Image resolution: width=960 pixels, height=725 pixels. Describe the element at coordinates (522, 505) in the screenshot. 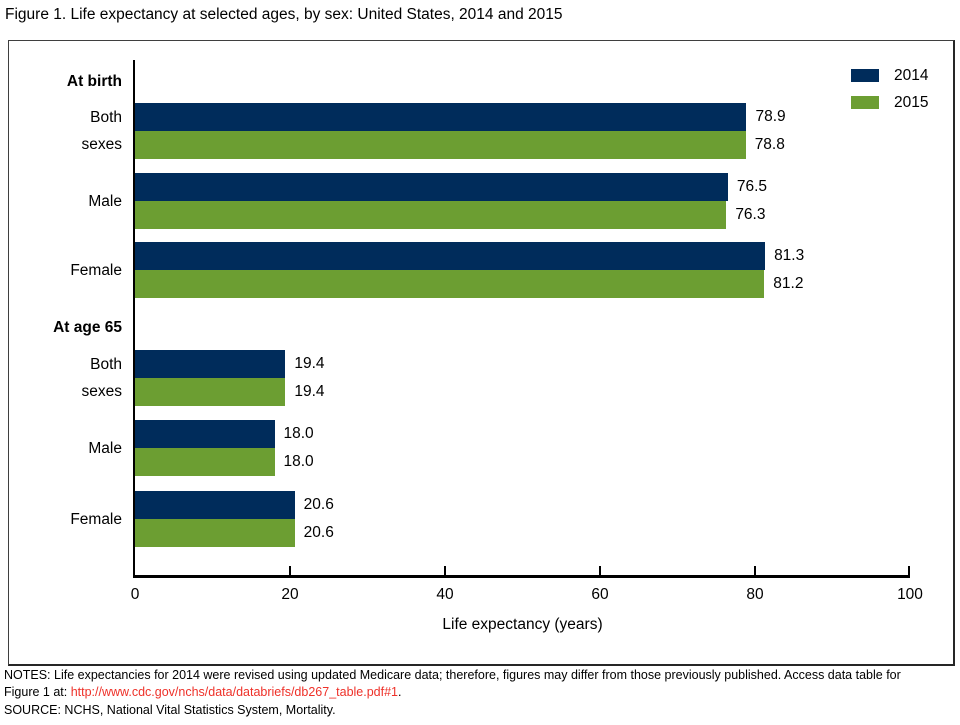

I see `bar-row-2014: 20.6` at that location.